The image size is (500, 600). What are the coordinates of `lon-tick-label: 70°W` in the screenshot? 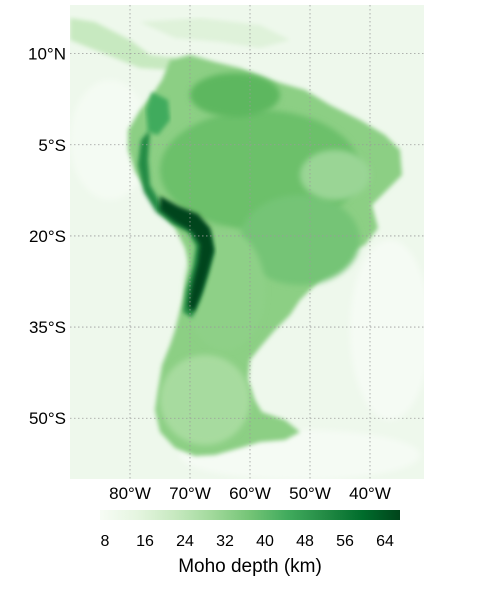 It's located at (190, 493).